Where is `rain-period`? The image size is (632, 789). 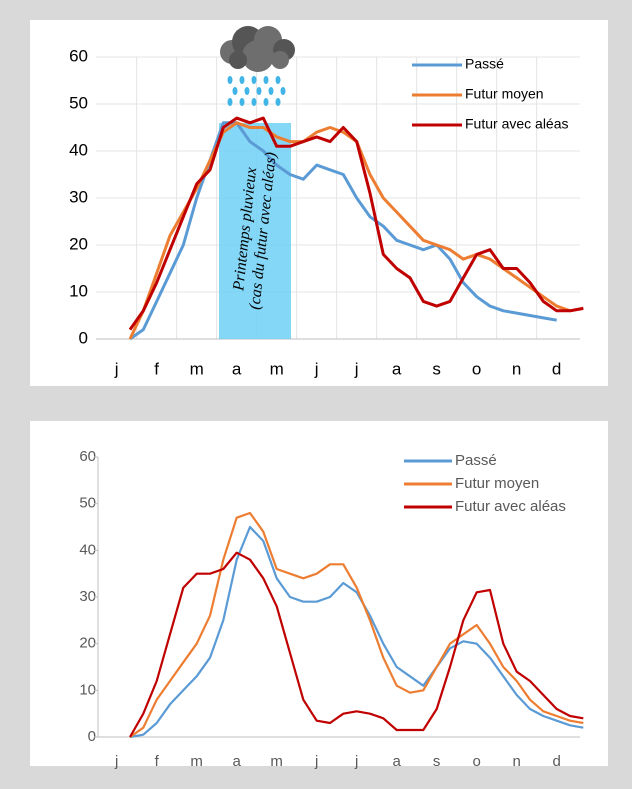 rain-period is located at coordinates (255, 231).